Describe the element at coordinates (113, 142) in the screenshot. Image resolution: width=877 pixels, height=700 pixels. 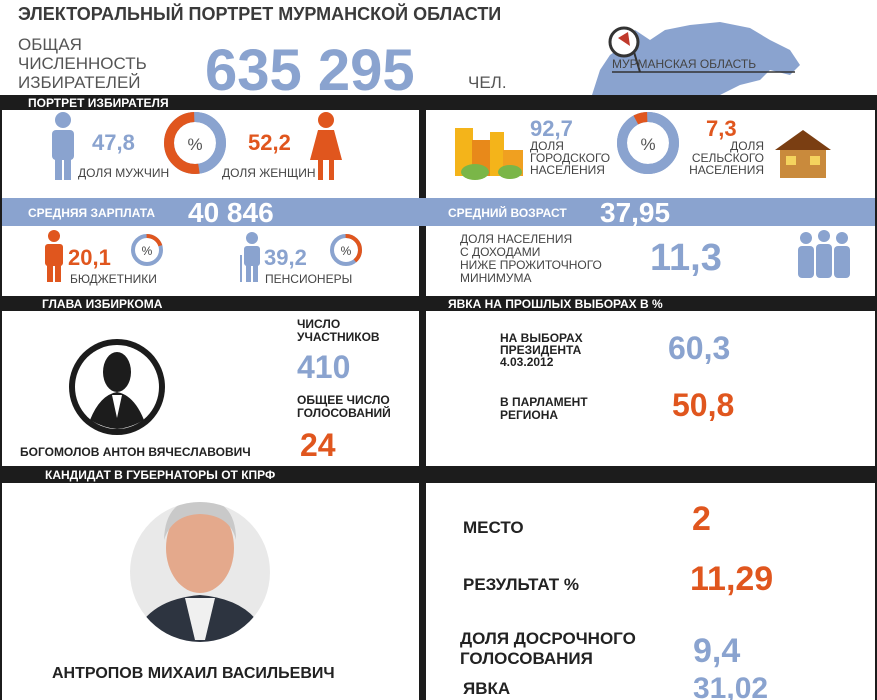
I see `men-share: 47,8` at that location.